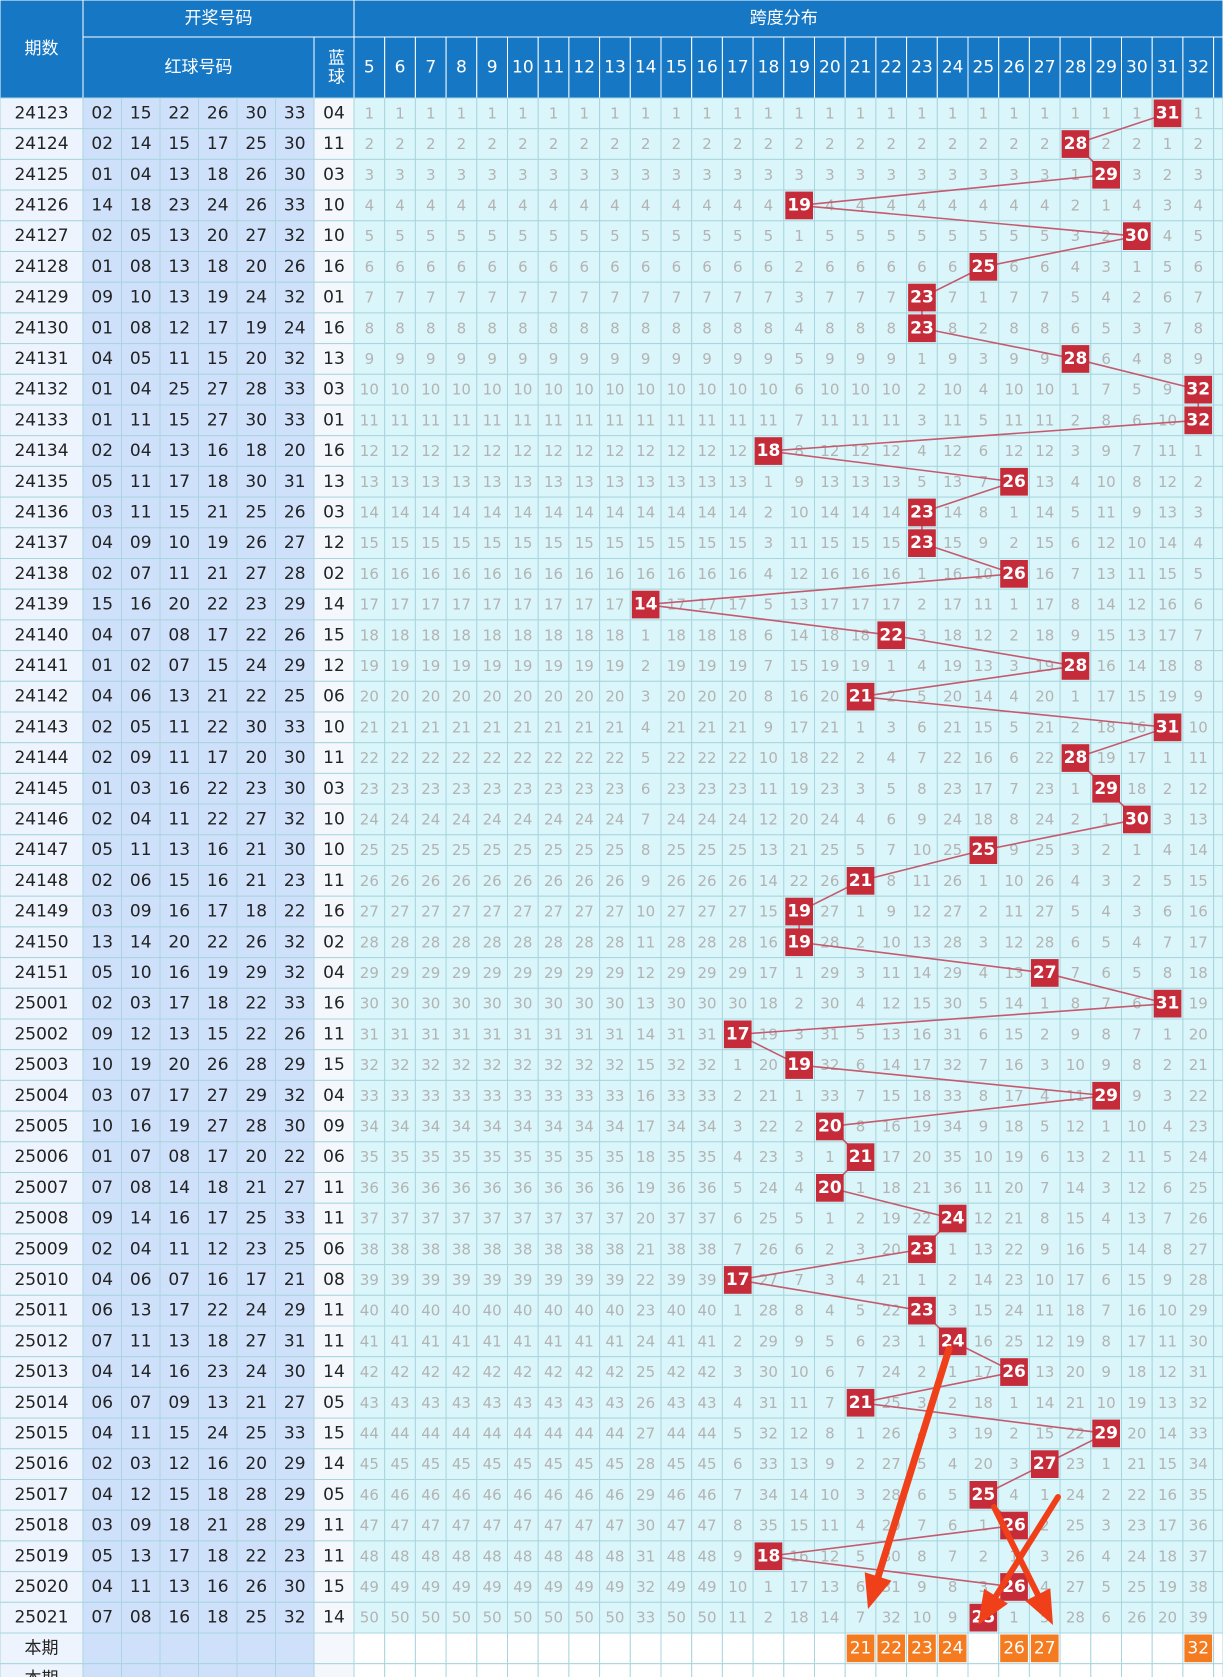 The width and height of the screenshot is (1223, 1677). Describe the element at coordinates (256, 881) in the screenshot. I see `red-ball: 21` at that location.